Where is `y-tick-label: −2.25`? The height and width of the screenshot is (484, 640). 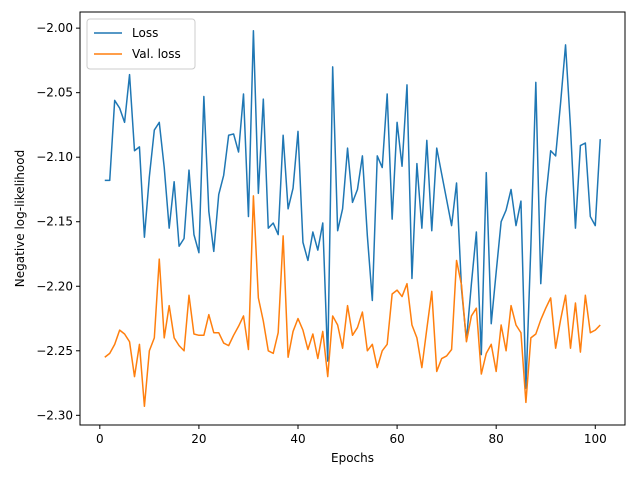
y-tick-label: −2.25 is located at coordinates (54, 351).